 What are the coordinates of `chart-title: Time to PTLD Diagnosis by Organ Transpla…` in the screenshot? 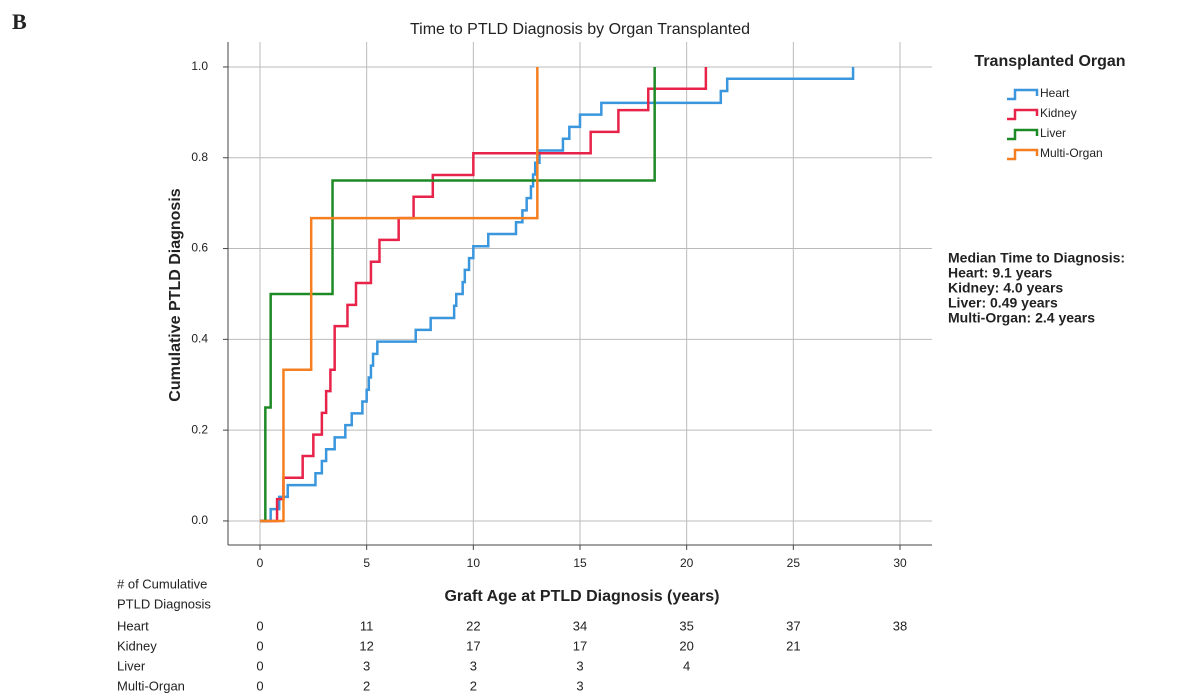 It's located at (580, 29).